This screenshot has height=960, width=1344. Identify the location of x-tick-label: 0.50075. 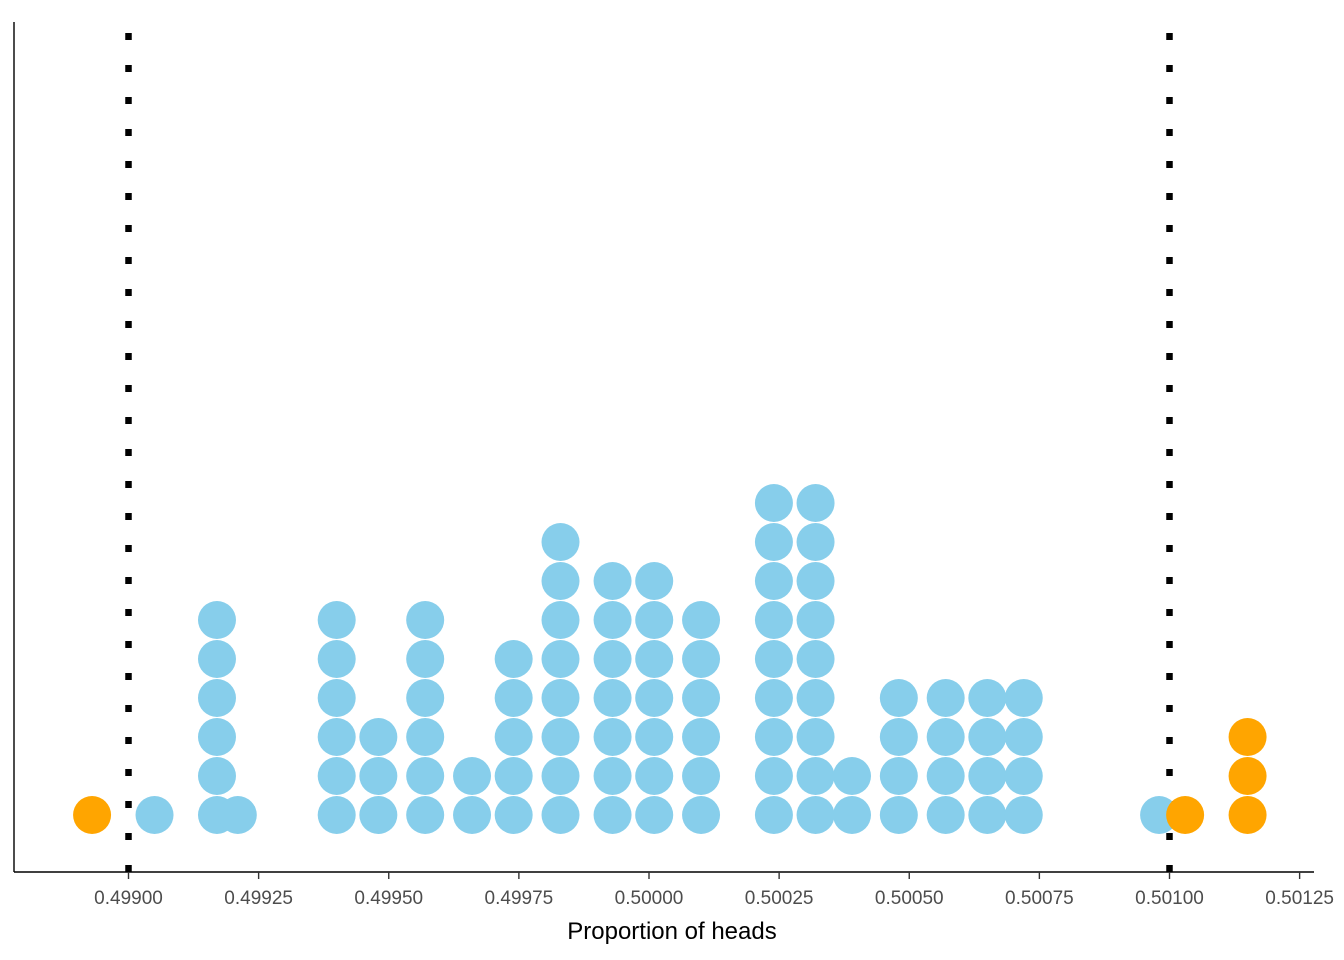
(1039, 898).